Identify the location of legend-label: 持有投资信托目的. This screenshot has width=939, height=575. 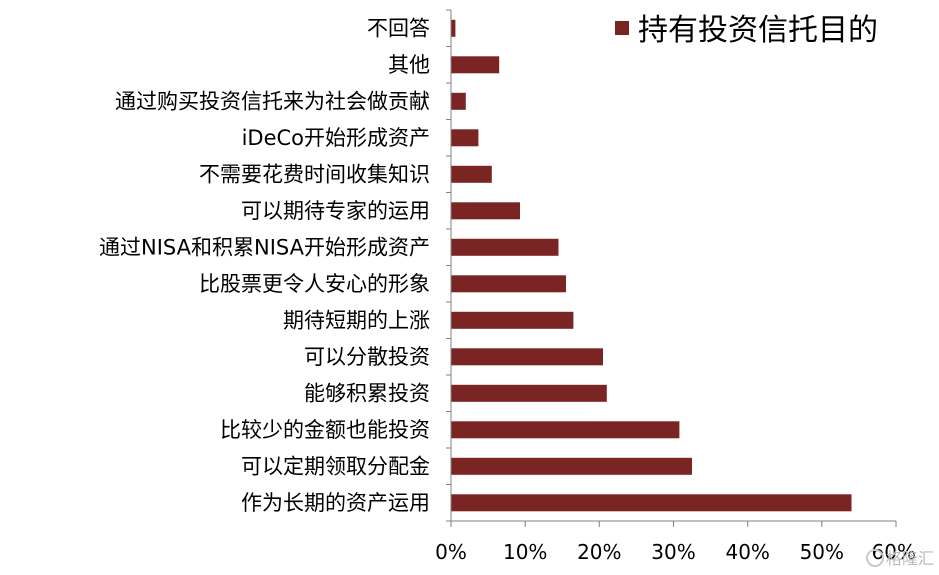
(758, 30).